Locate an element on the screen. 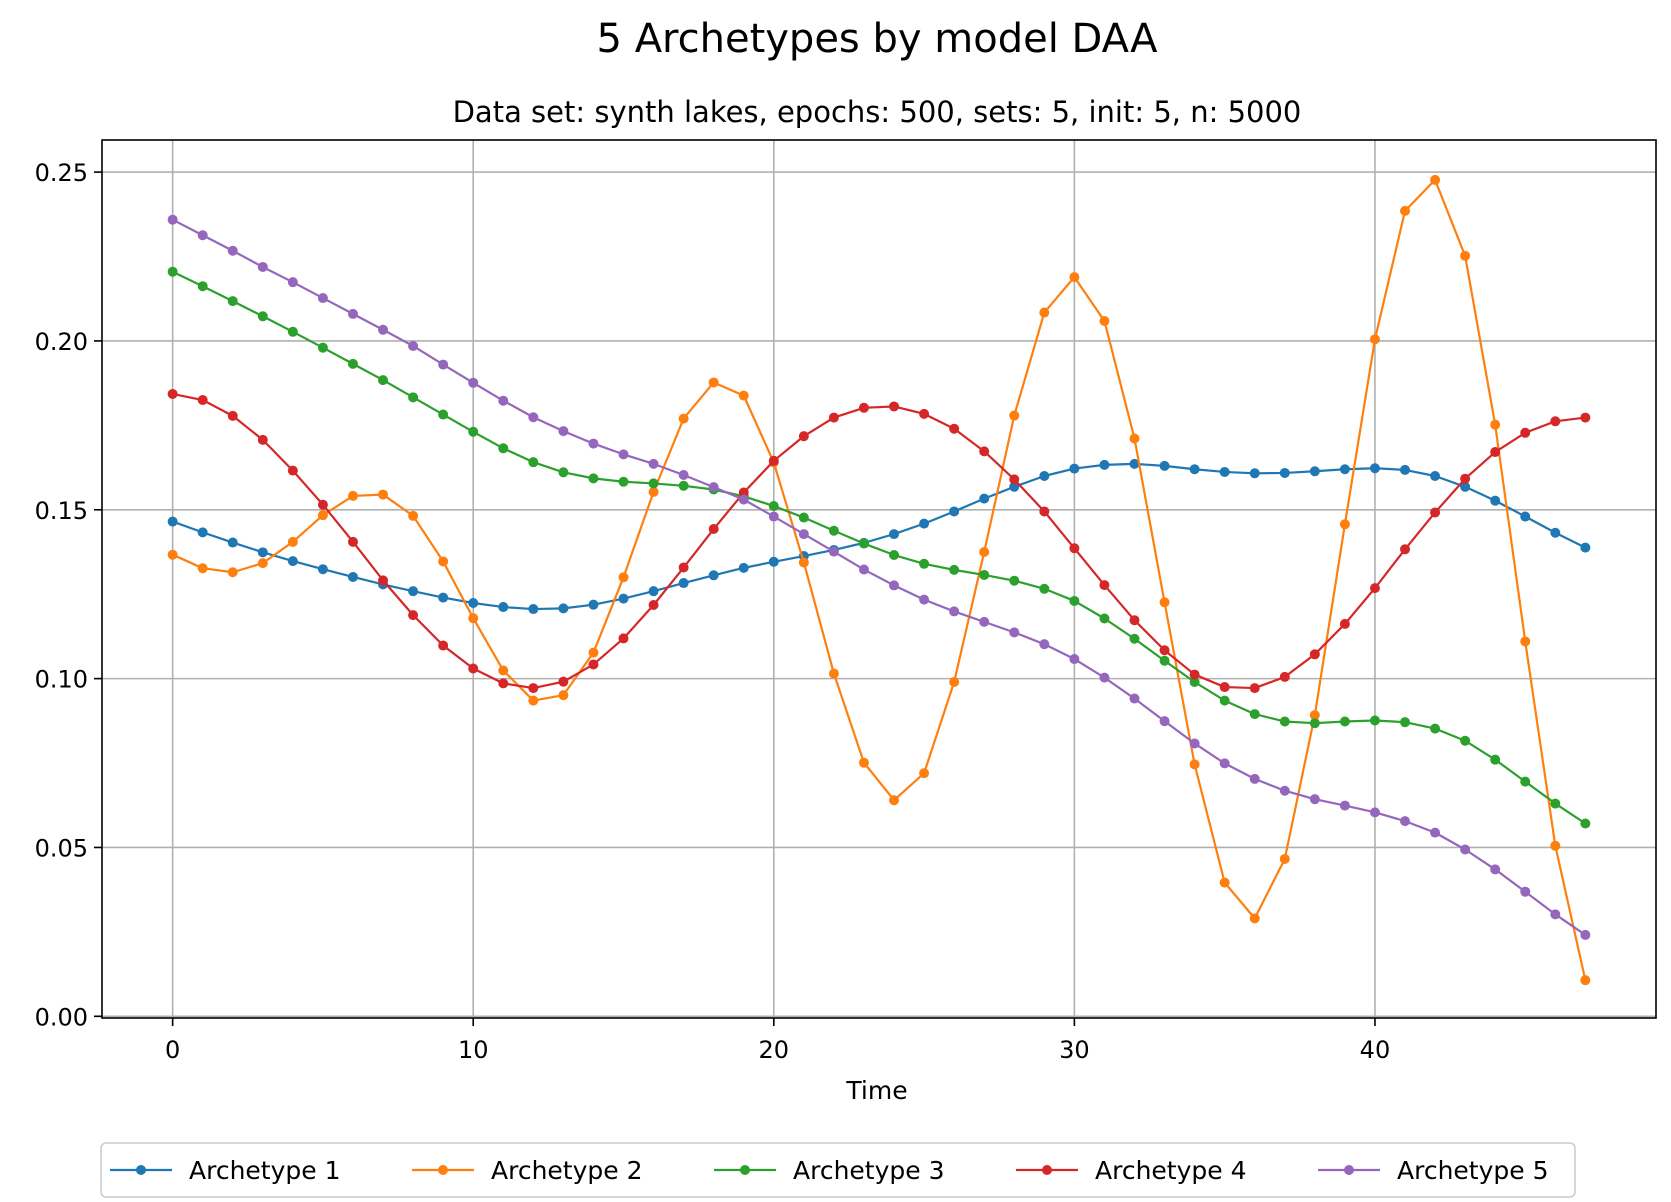  legend-entry: Archetype 5 is located at coordinates (1433, 1170).